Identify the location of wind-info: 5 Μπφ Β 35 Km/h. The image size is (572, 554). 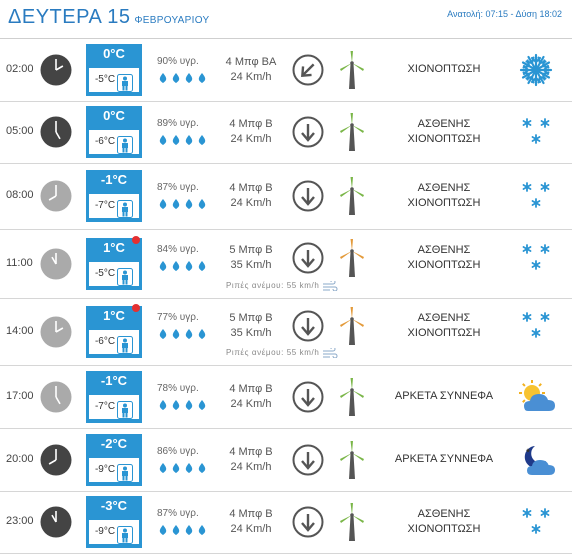
(251, 258).